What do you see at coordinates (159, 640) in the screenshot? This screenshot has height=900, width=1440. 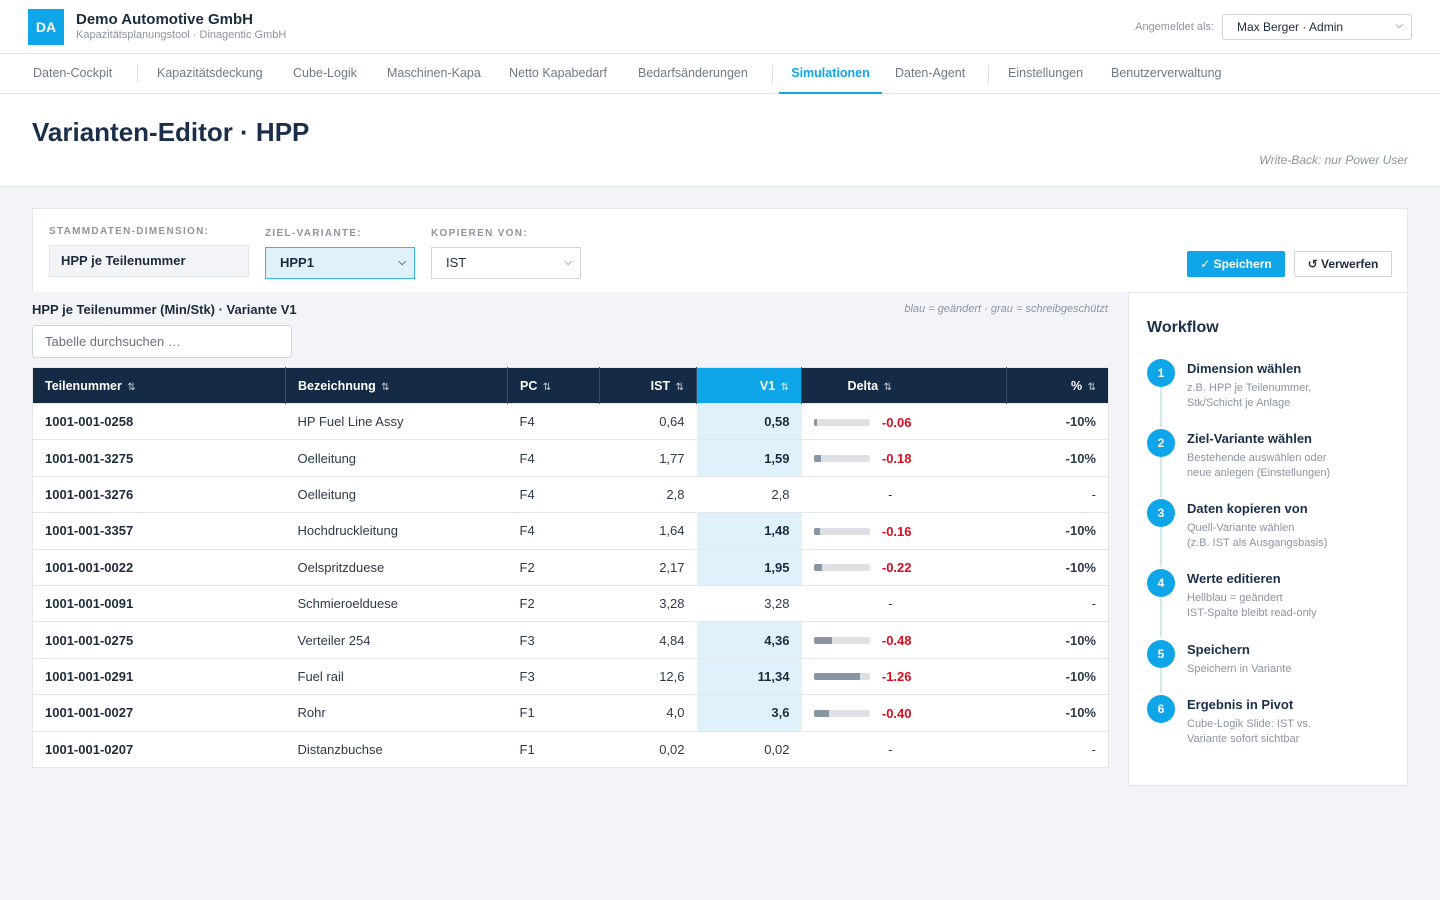 I see `part-number-cell: 1001-001-0275` at bounding box center [159, 640].